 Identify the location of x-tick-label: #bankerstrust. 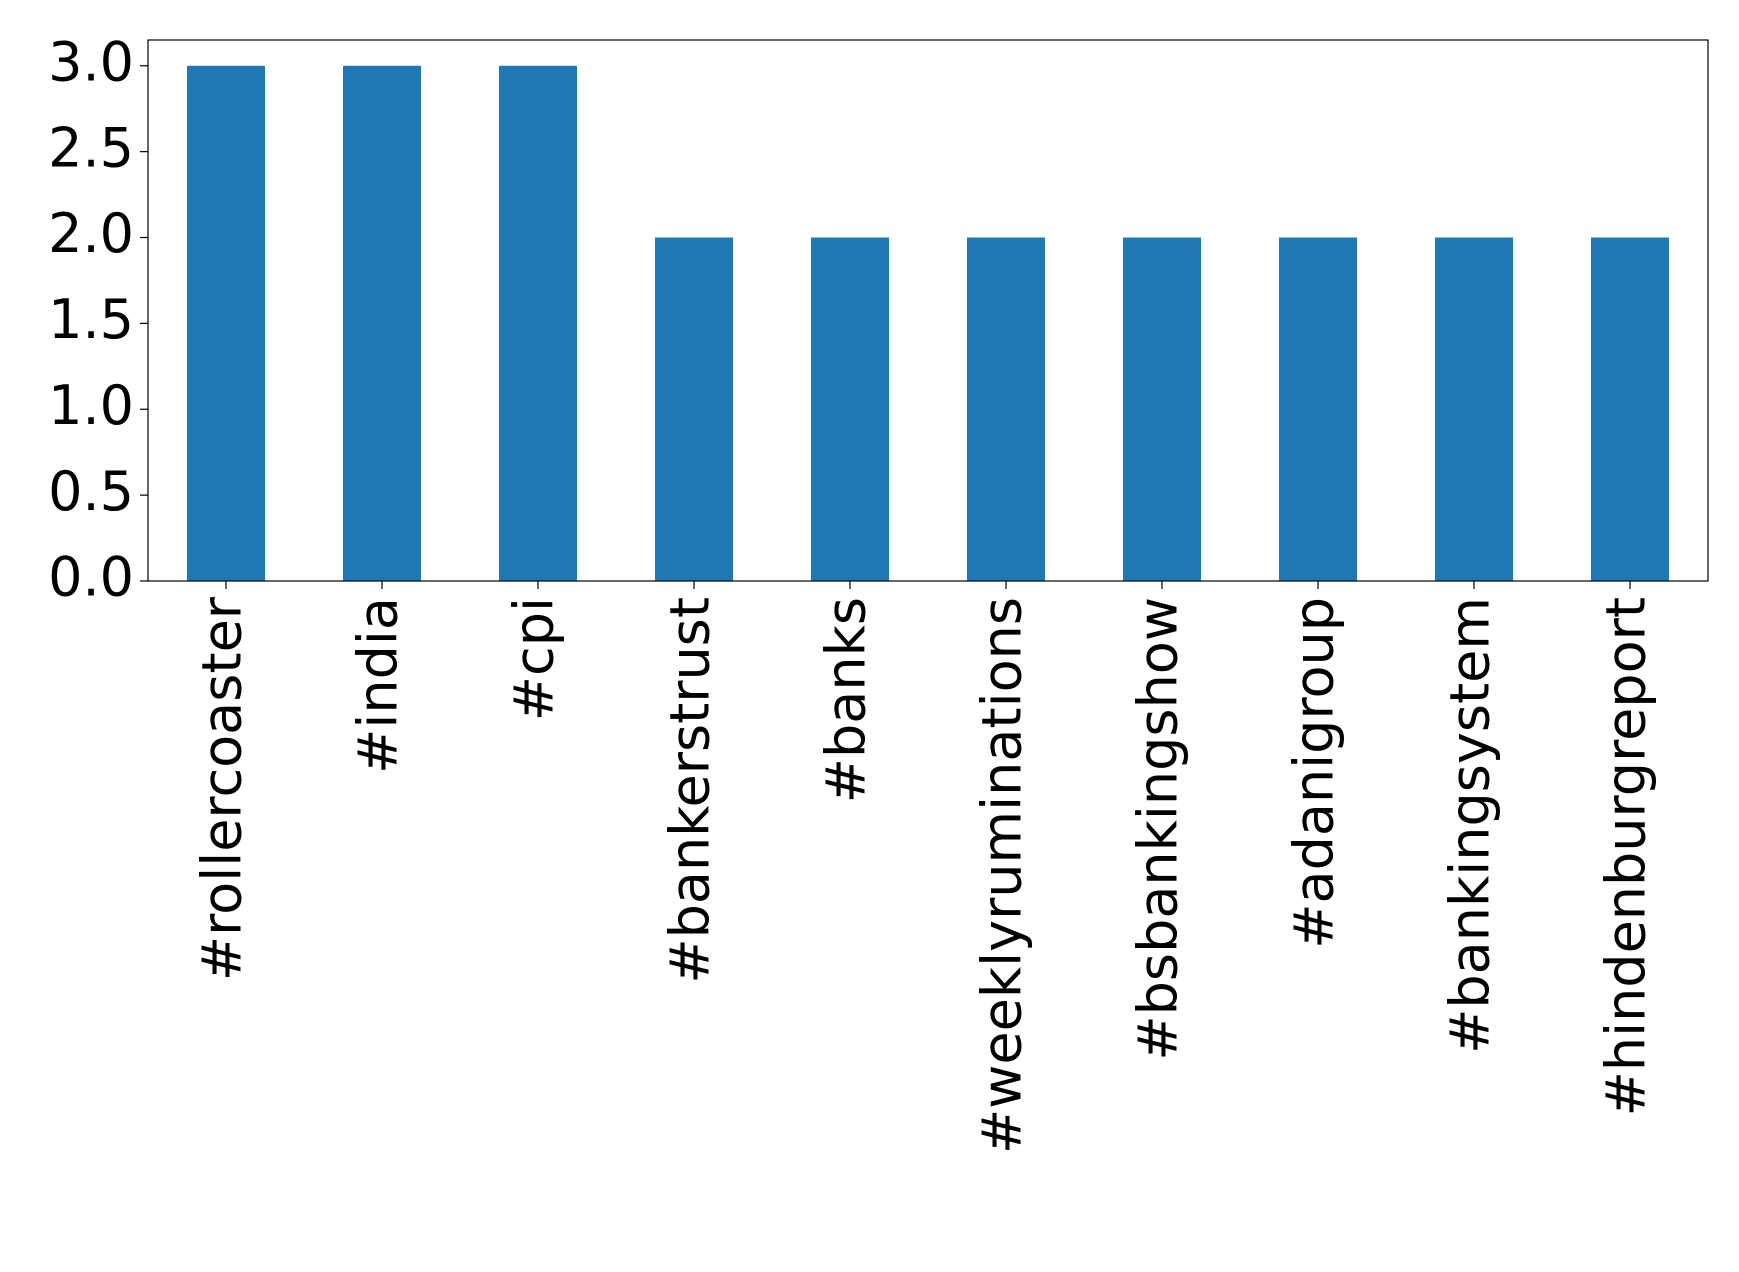
(690, 790).